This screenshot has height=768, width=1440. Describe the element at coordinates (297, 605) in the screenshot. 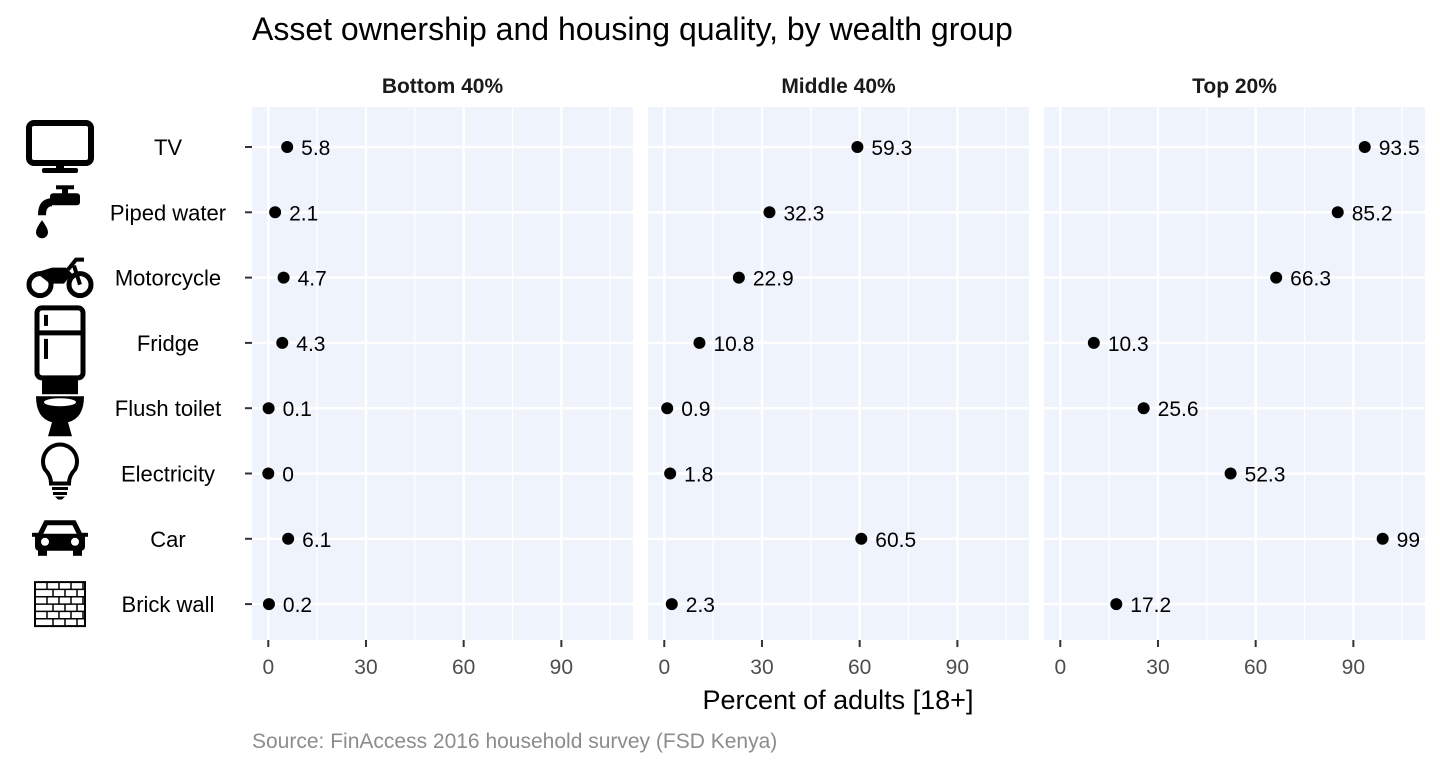

I see `data-label: 0.2` at that location.